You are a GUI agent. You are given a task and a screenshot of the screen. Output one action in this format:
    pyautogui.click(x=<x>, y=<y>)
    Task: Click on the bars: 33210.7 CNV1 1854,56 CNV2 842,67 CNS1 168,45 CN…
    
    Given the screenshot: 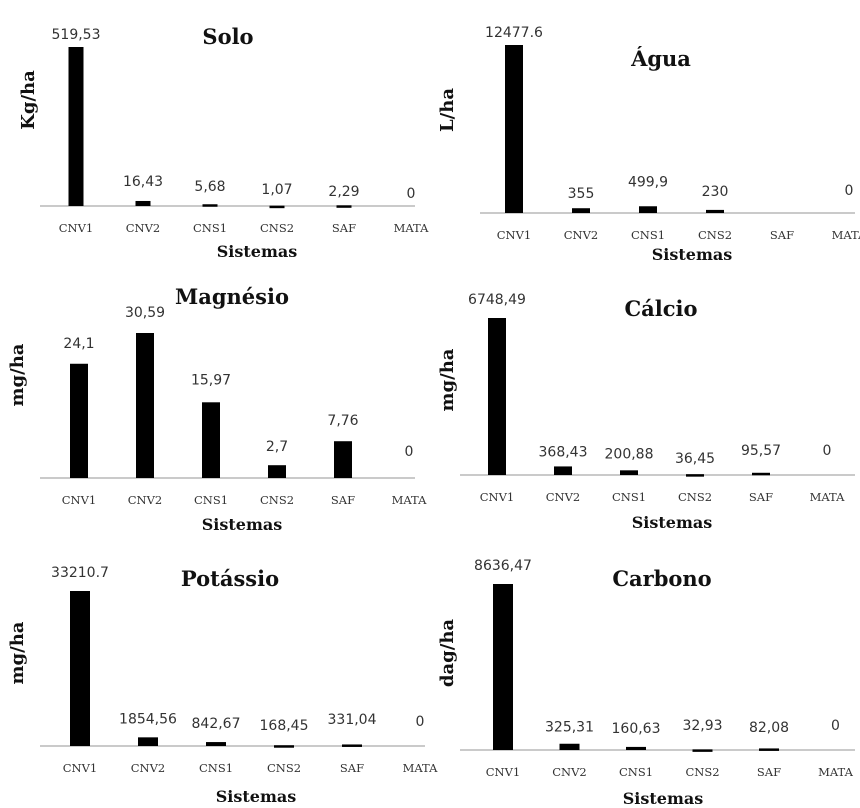 What is the action you would take?
    pyautogui.click(x=244, y=670)
    